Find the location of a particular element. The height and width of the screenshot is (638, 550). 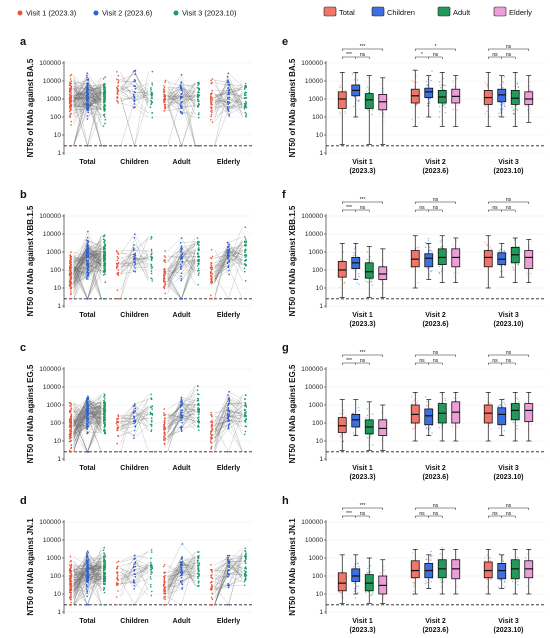

significance-bracket is located at coordinates (435, 210).